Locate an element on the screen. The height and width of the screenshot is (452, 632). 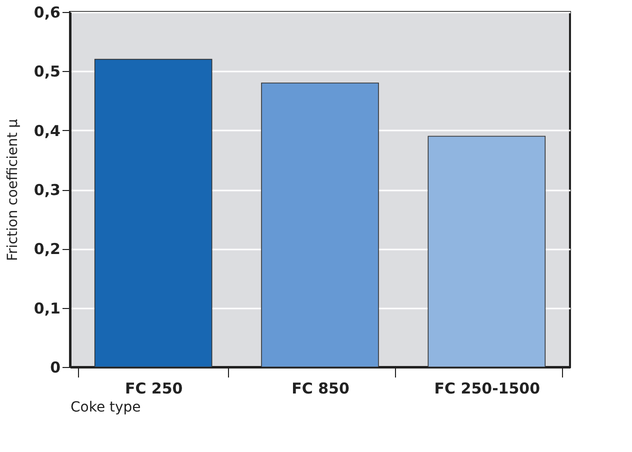
x-axis-title: Coke type is located at coordinates (105, 408).